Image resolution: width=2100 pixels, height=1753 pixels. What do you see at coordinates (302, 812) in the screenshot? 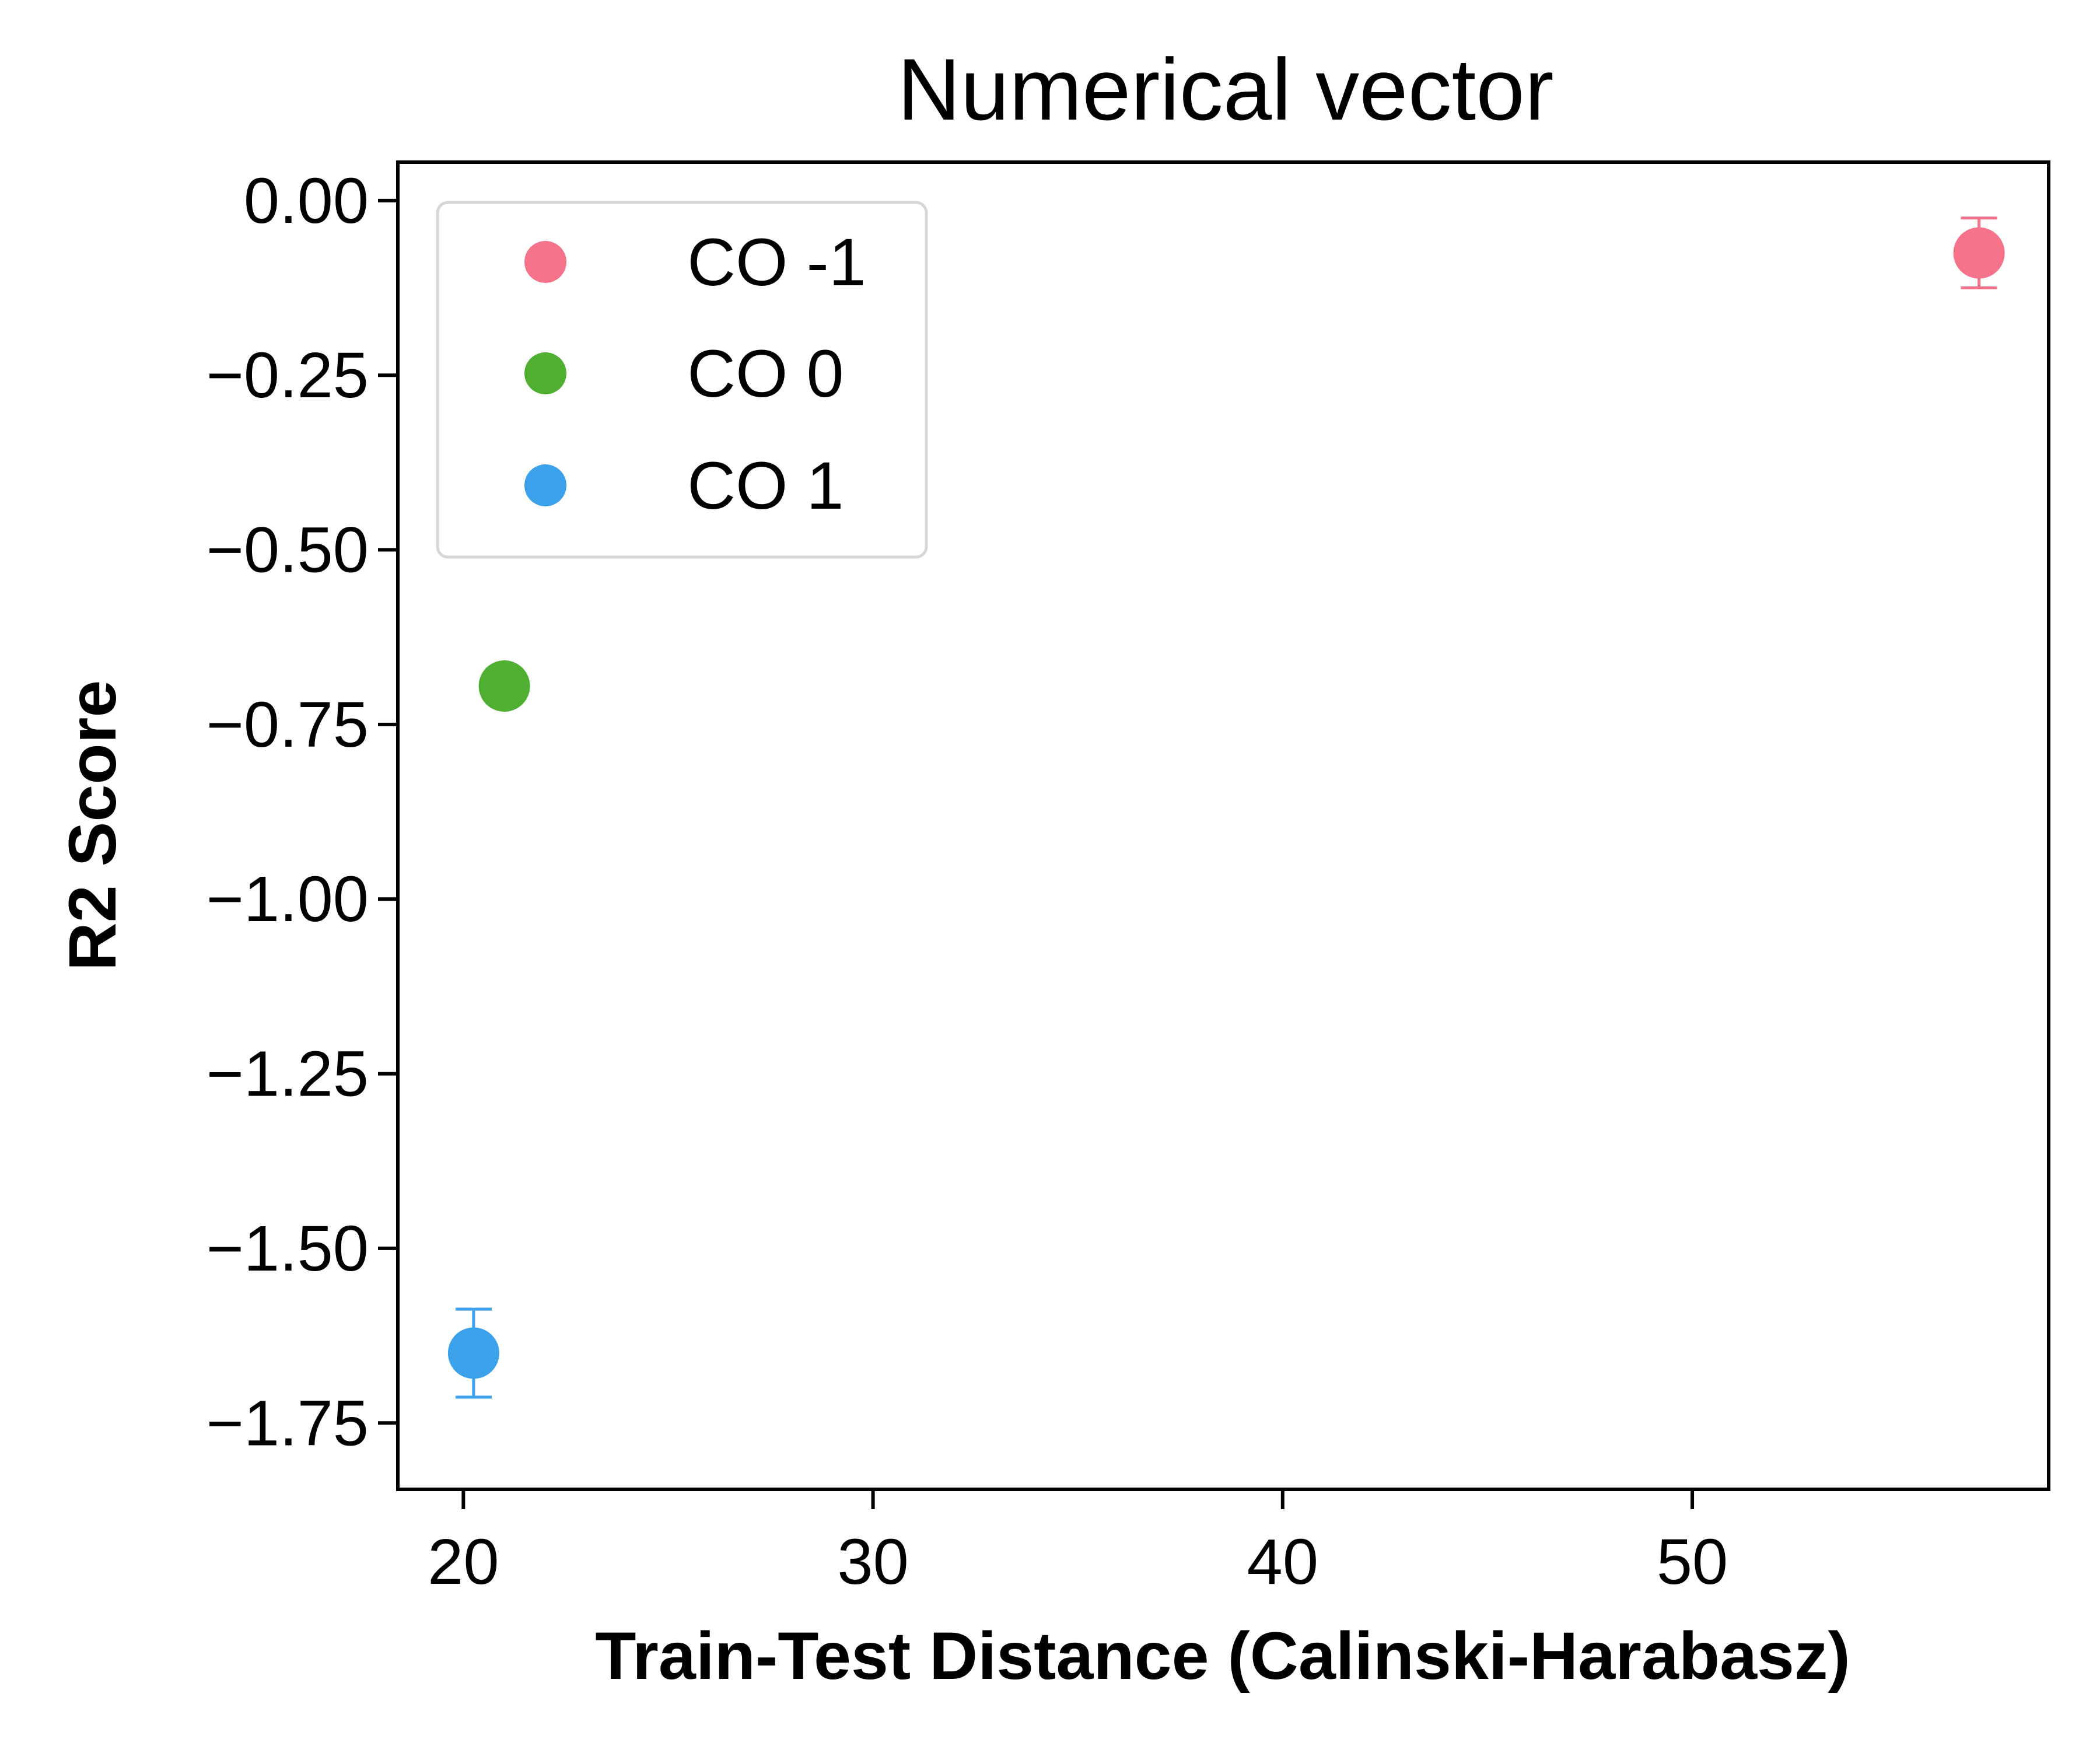
I see `y-axis-ticks: 0.00 −0.25 −0.50 −0.75 −1.00 −1.25 −1.50 −1.75` at bounding box center [302, 812].